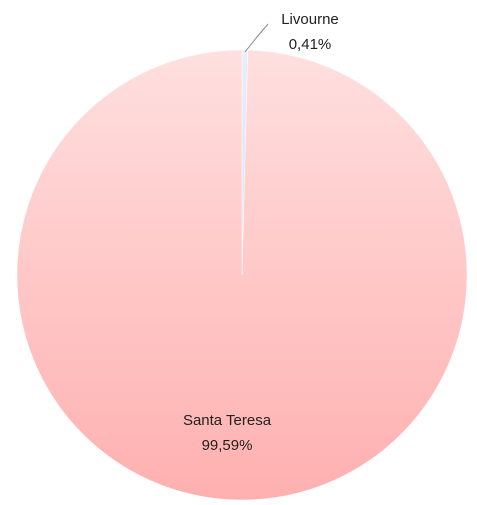 The height and width of the screenshot is (505, 477). What do you see at coordinates (227, 420) in the screenshot?
I see `slice-label: Santa Teresa` at bounding box center [227, 420].